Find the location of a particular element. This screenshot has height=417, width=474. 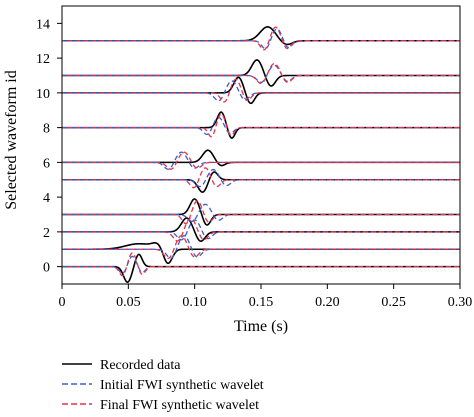

x-tick-label: 0.25 is located at coordinates (393, 302).